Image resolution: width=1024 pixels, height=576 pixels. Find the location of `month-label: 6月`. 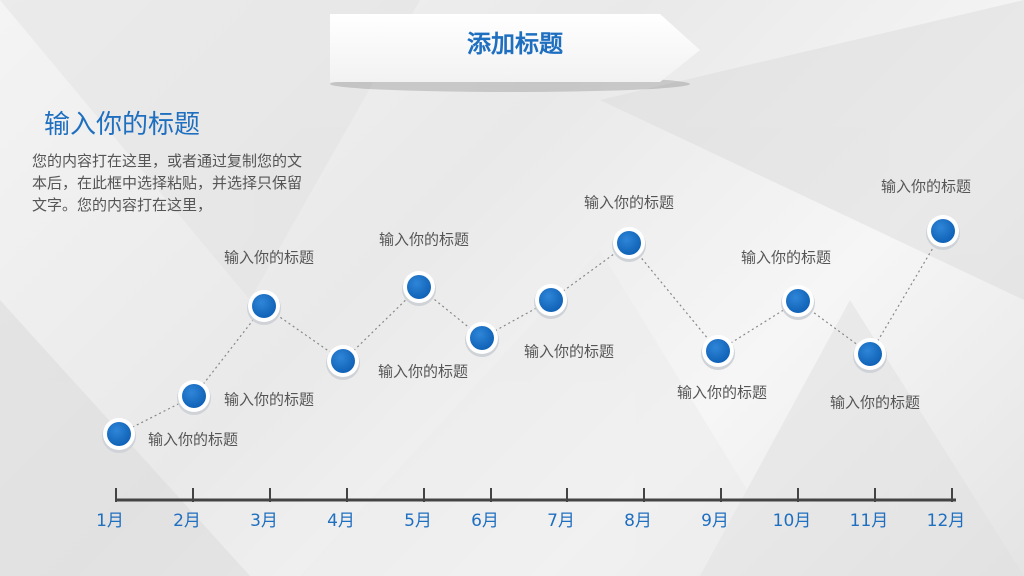

month-label: 6月 is located at coordinates (485, 521).